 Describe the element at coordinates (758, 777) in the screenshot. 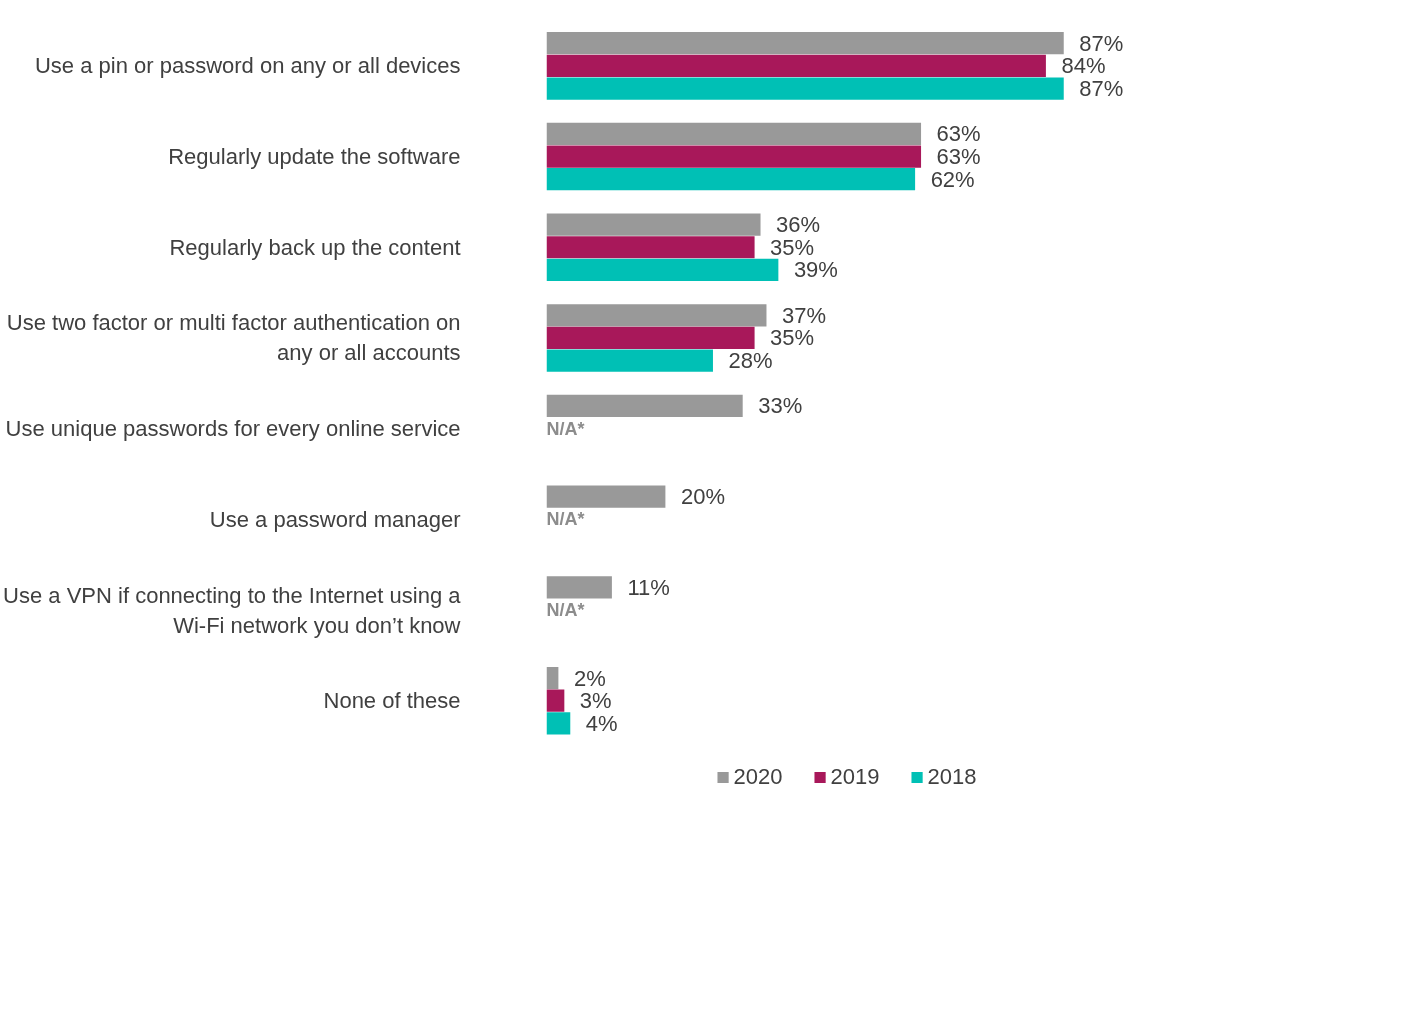

I see `legend-label: 2020` at that location.